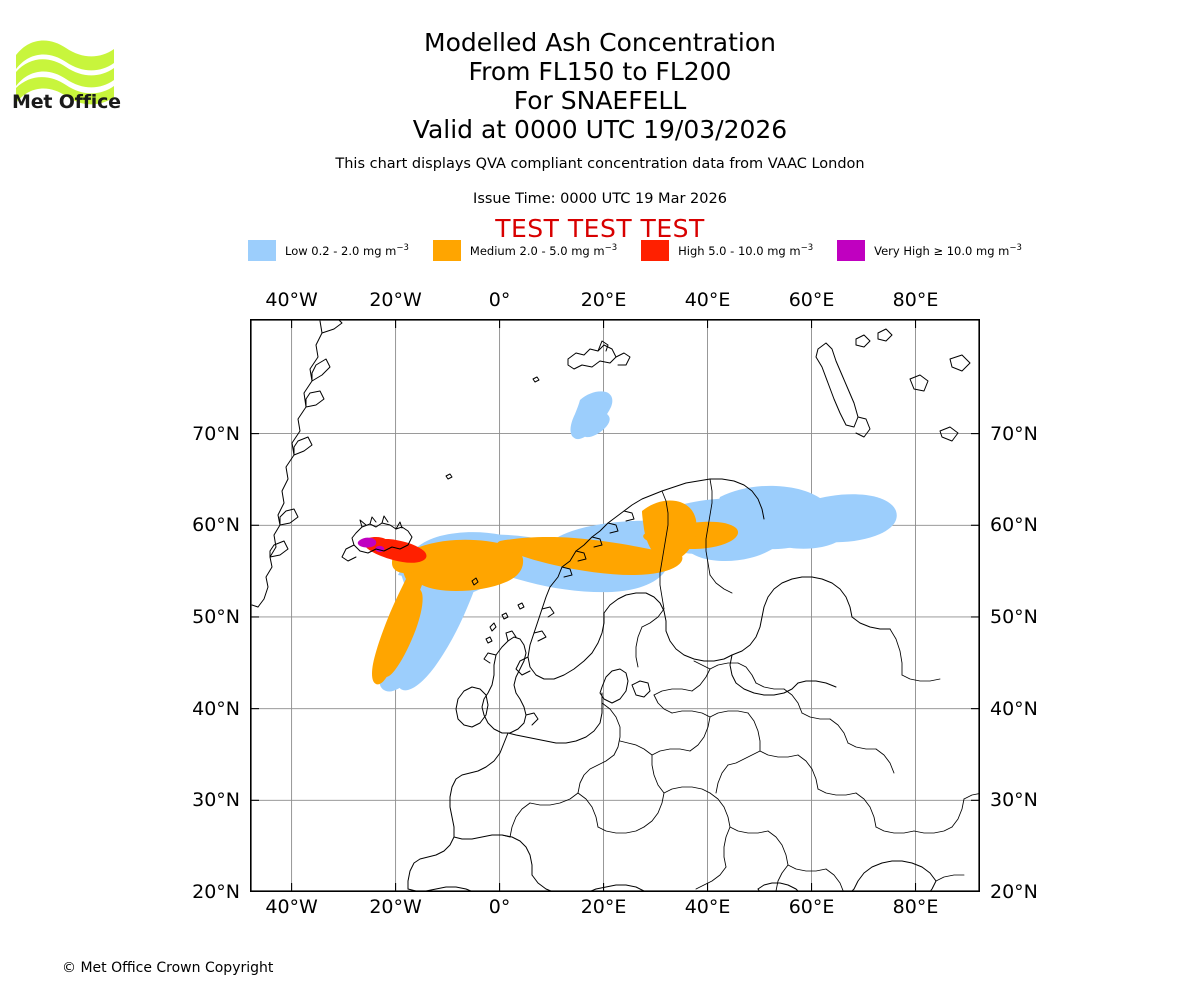 The image size is (1200, 1000). What do you see at coordinates (216, 708) in the screenshot?
I see `y-tick-left-3: 40°N` at bounding box center [216, 708].